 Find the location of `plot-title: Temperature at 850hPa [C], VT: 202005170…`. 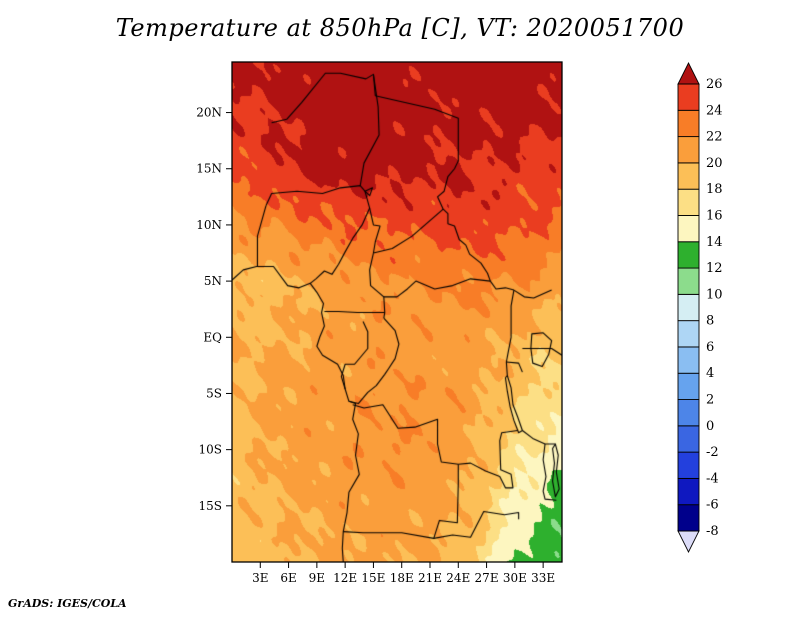

plot-title: Temperature at 850hPa [C], VT: 202005170… is located at coordinates (400, 28).